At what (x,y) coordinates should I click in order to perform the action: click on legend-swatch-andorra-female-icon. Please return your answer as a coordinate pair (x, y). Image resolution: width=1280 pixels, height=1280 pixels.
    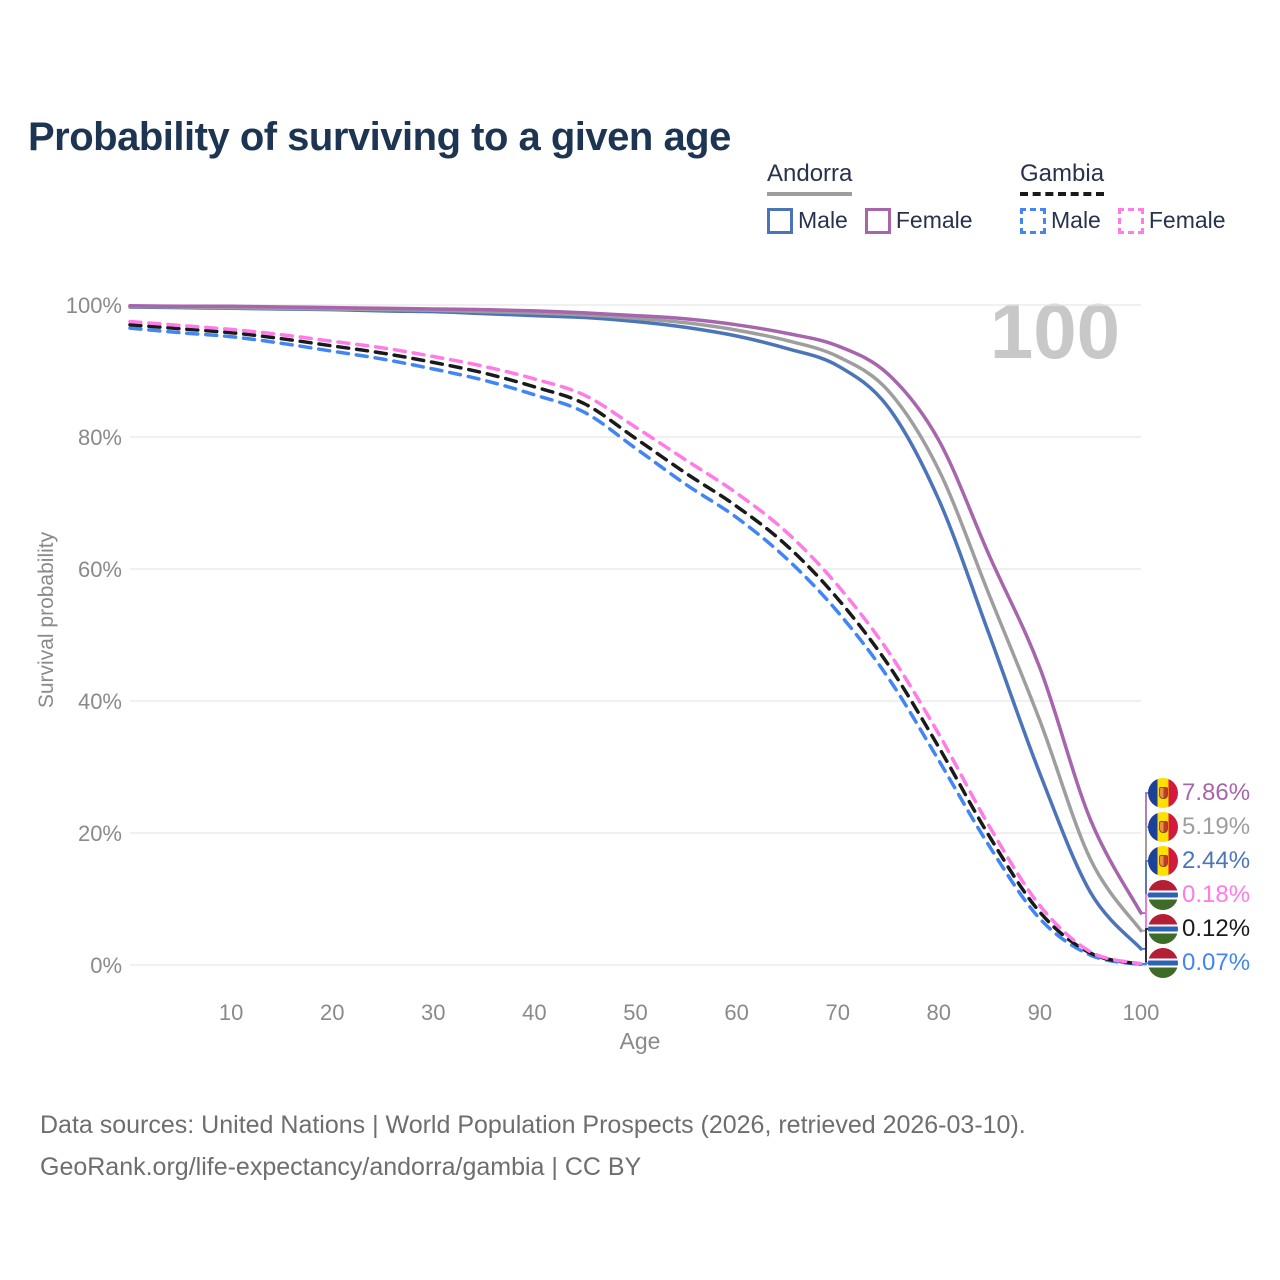
    Looking at the image, I should click on (877, 220).